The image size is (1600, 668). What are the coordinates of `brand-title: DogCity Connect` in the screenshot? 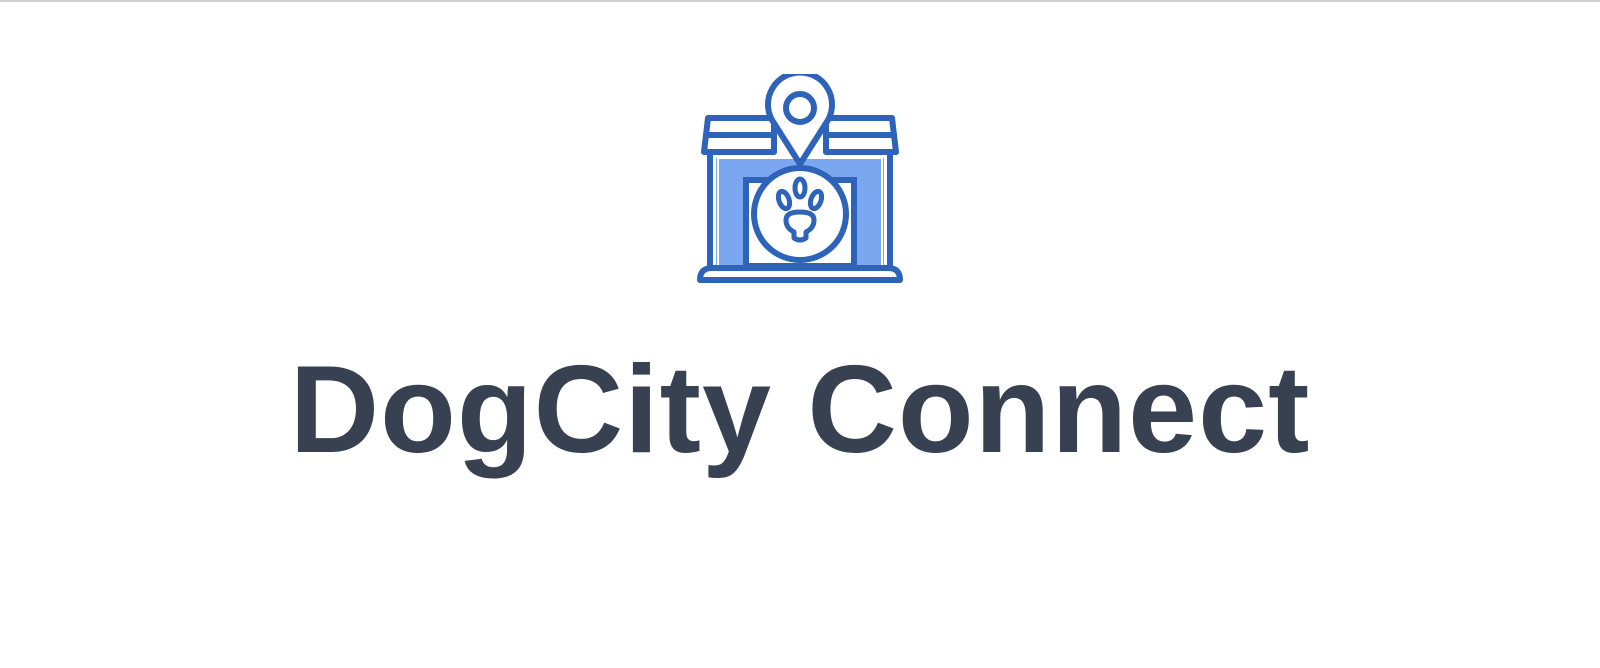 It's located at (800, 410).